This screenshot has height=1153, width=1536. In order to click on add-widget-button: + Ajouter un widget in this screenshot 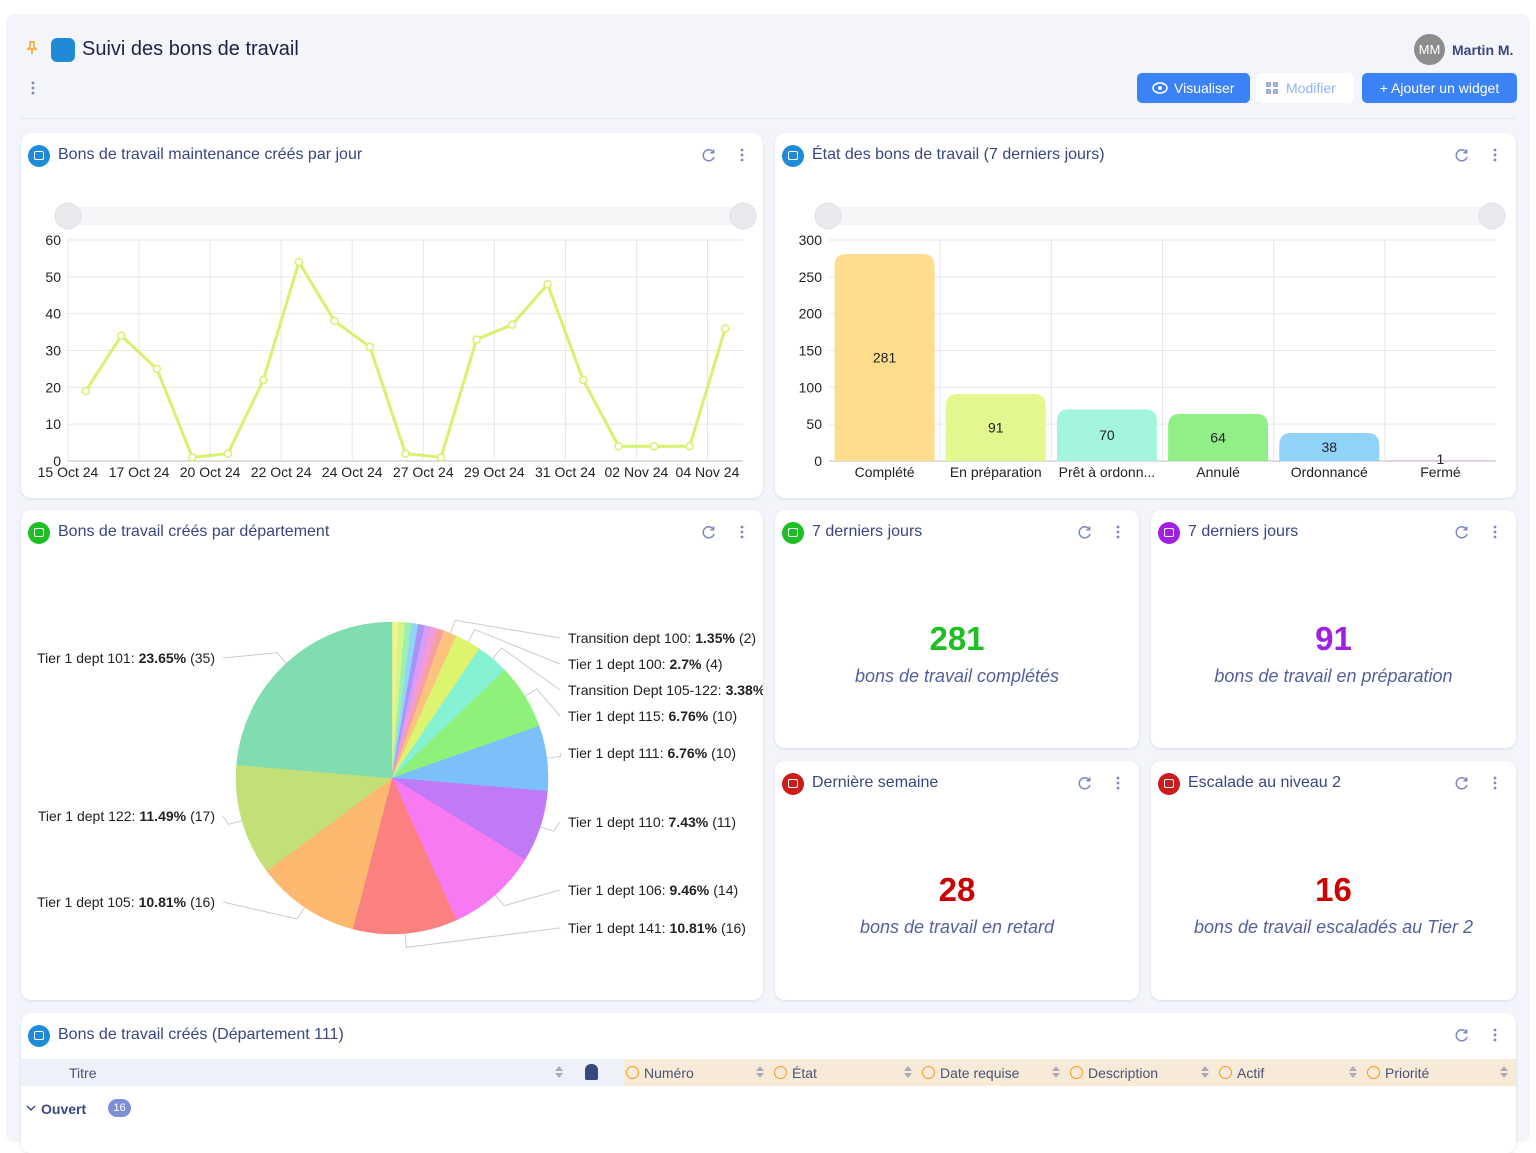, I will do `click(1439, 88)`.